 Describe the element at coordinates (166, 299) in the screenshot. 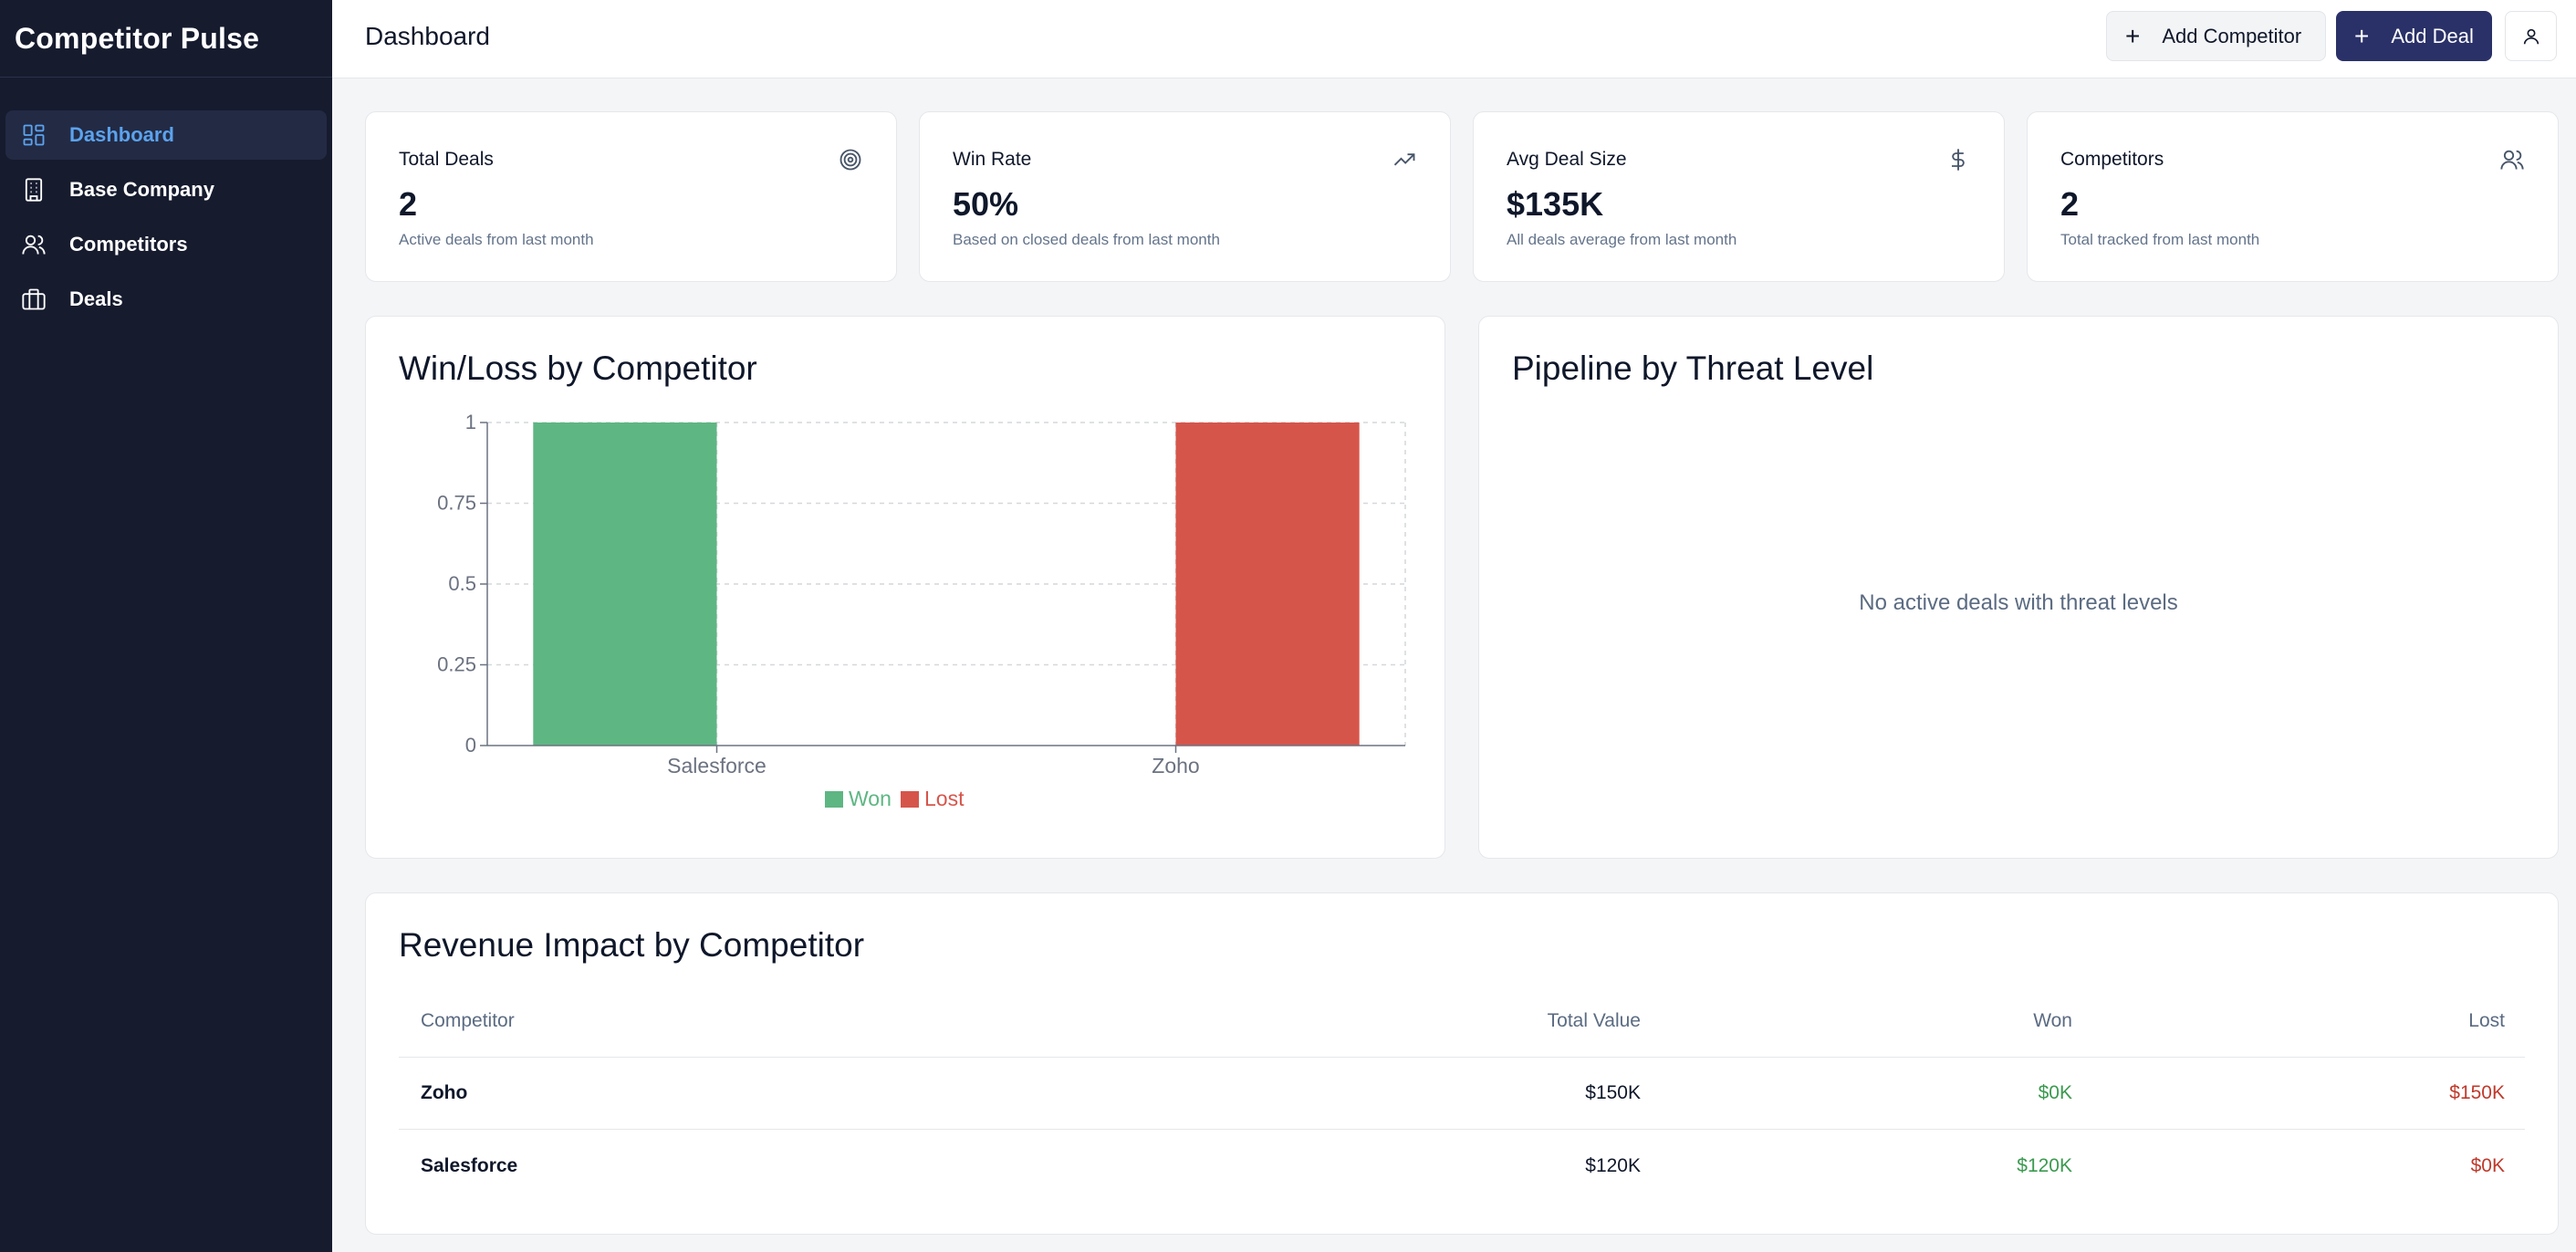

I see `sidebar-item-deals: Deals` at that location.